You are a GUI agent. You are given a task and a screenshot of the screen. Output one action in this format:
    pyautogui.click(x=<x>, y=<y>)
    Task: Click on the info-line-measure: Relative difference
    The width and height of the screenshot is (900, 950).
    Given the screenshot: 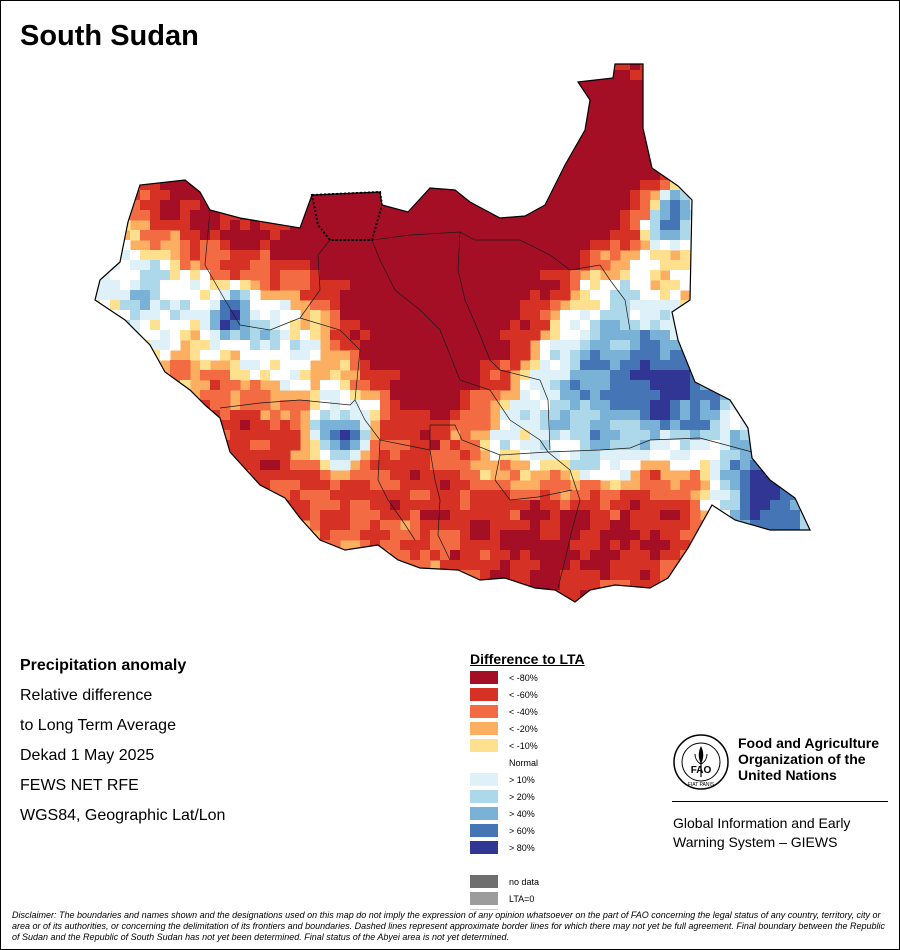 What is the action you would take?
    pyautogui.click(x=86, y=695)
    